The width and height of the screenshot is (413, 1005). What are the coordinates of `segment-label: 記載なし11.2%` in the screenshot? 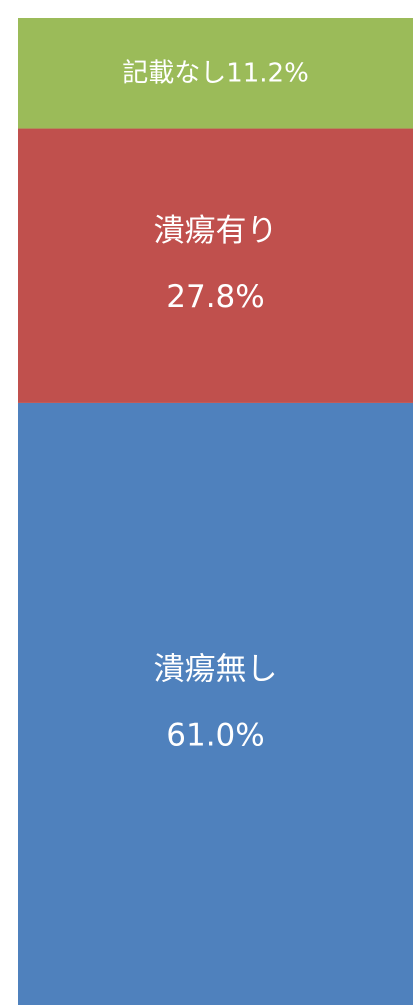 It's located at (215, 73).